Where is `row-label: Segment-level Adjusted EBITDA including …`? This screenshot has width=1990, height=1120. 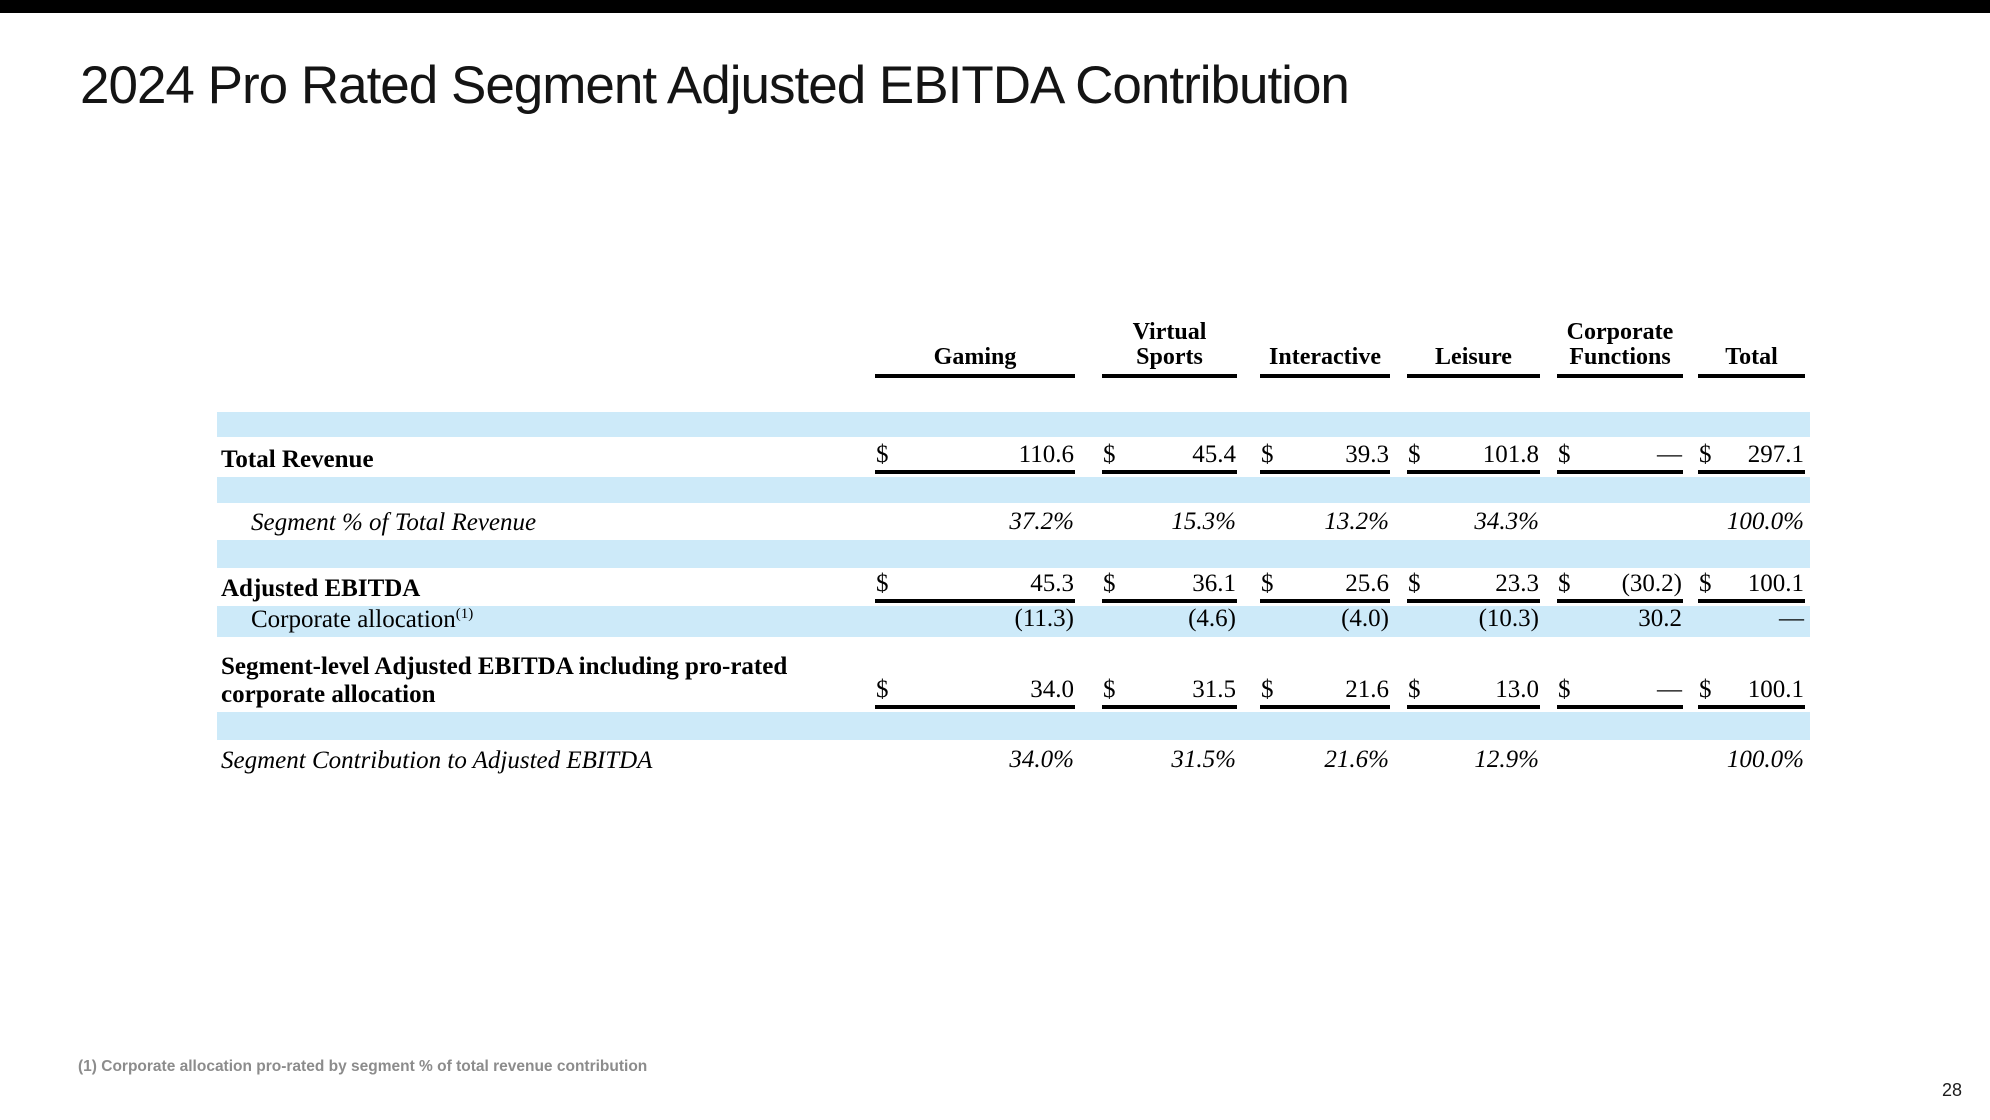 row-label: Segment-level Adjusted EBITDA including … is located at coordinates (504, 680).